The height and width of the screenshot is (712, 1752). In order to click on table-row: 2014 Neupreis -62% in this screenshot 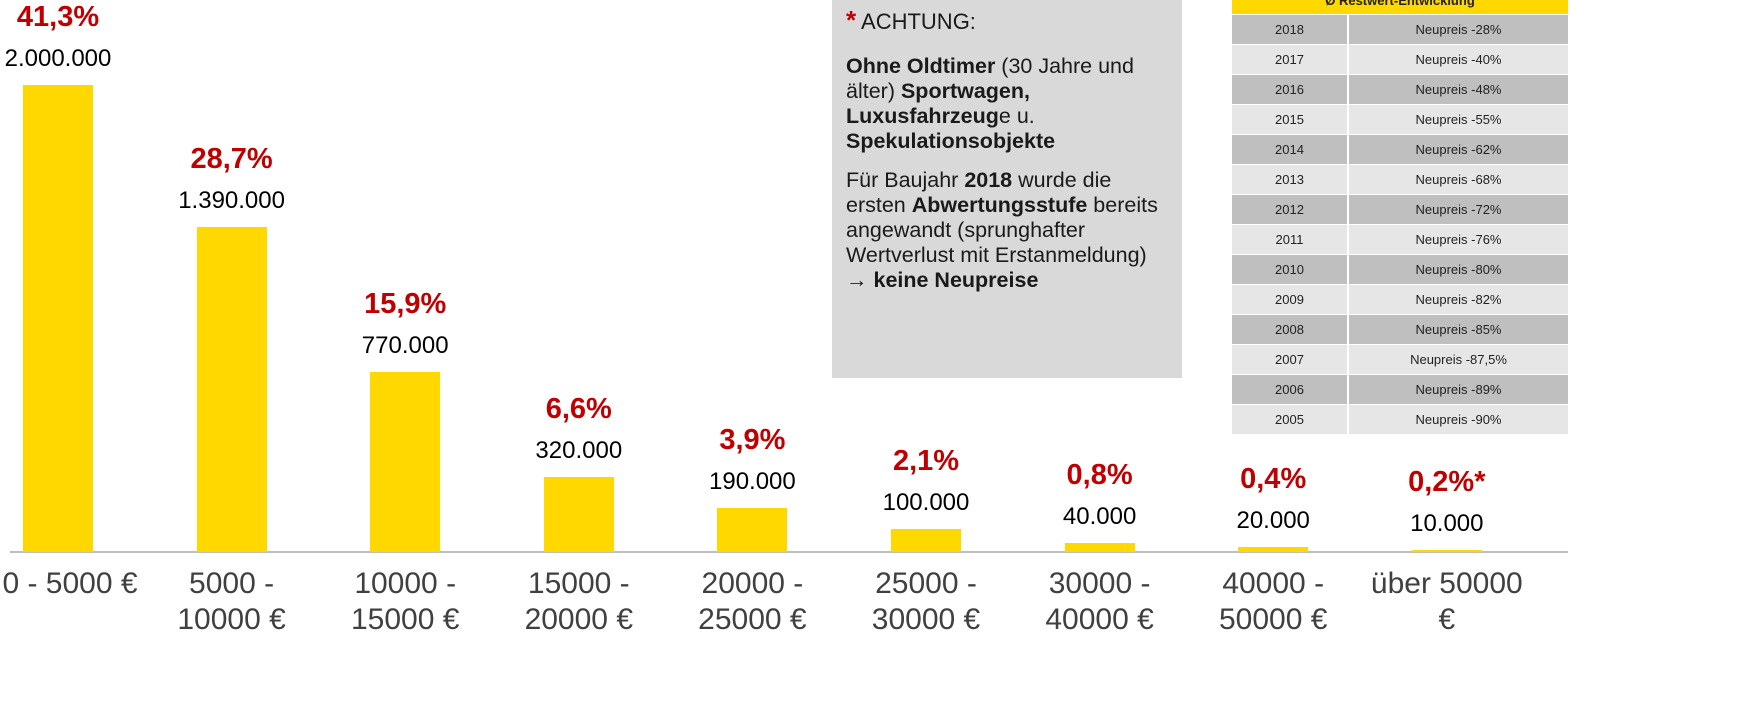, I will do `click(1400, 149)`.